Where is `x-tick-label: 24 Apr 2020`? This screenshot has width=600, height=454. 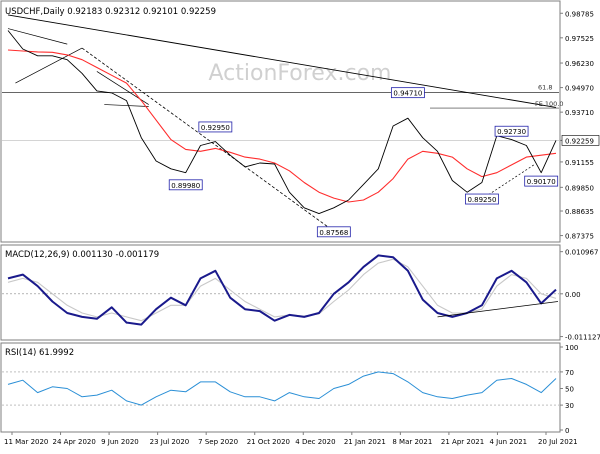
x-tick-label: 24 Apr 2020 is located at coordinates (74, 442).